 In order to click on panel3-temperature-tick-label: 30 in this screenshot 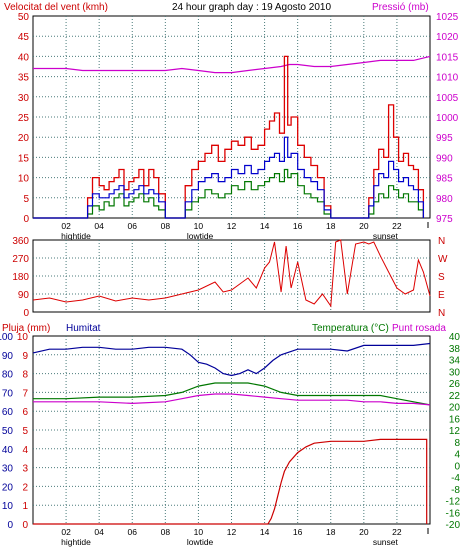, I will do `click(455, 372)`.